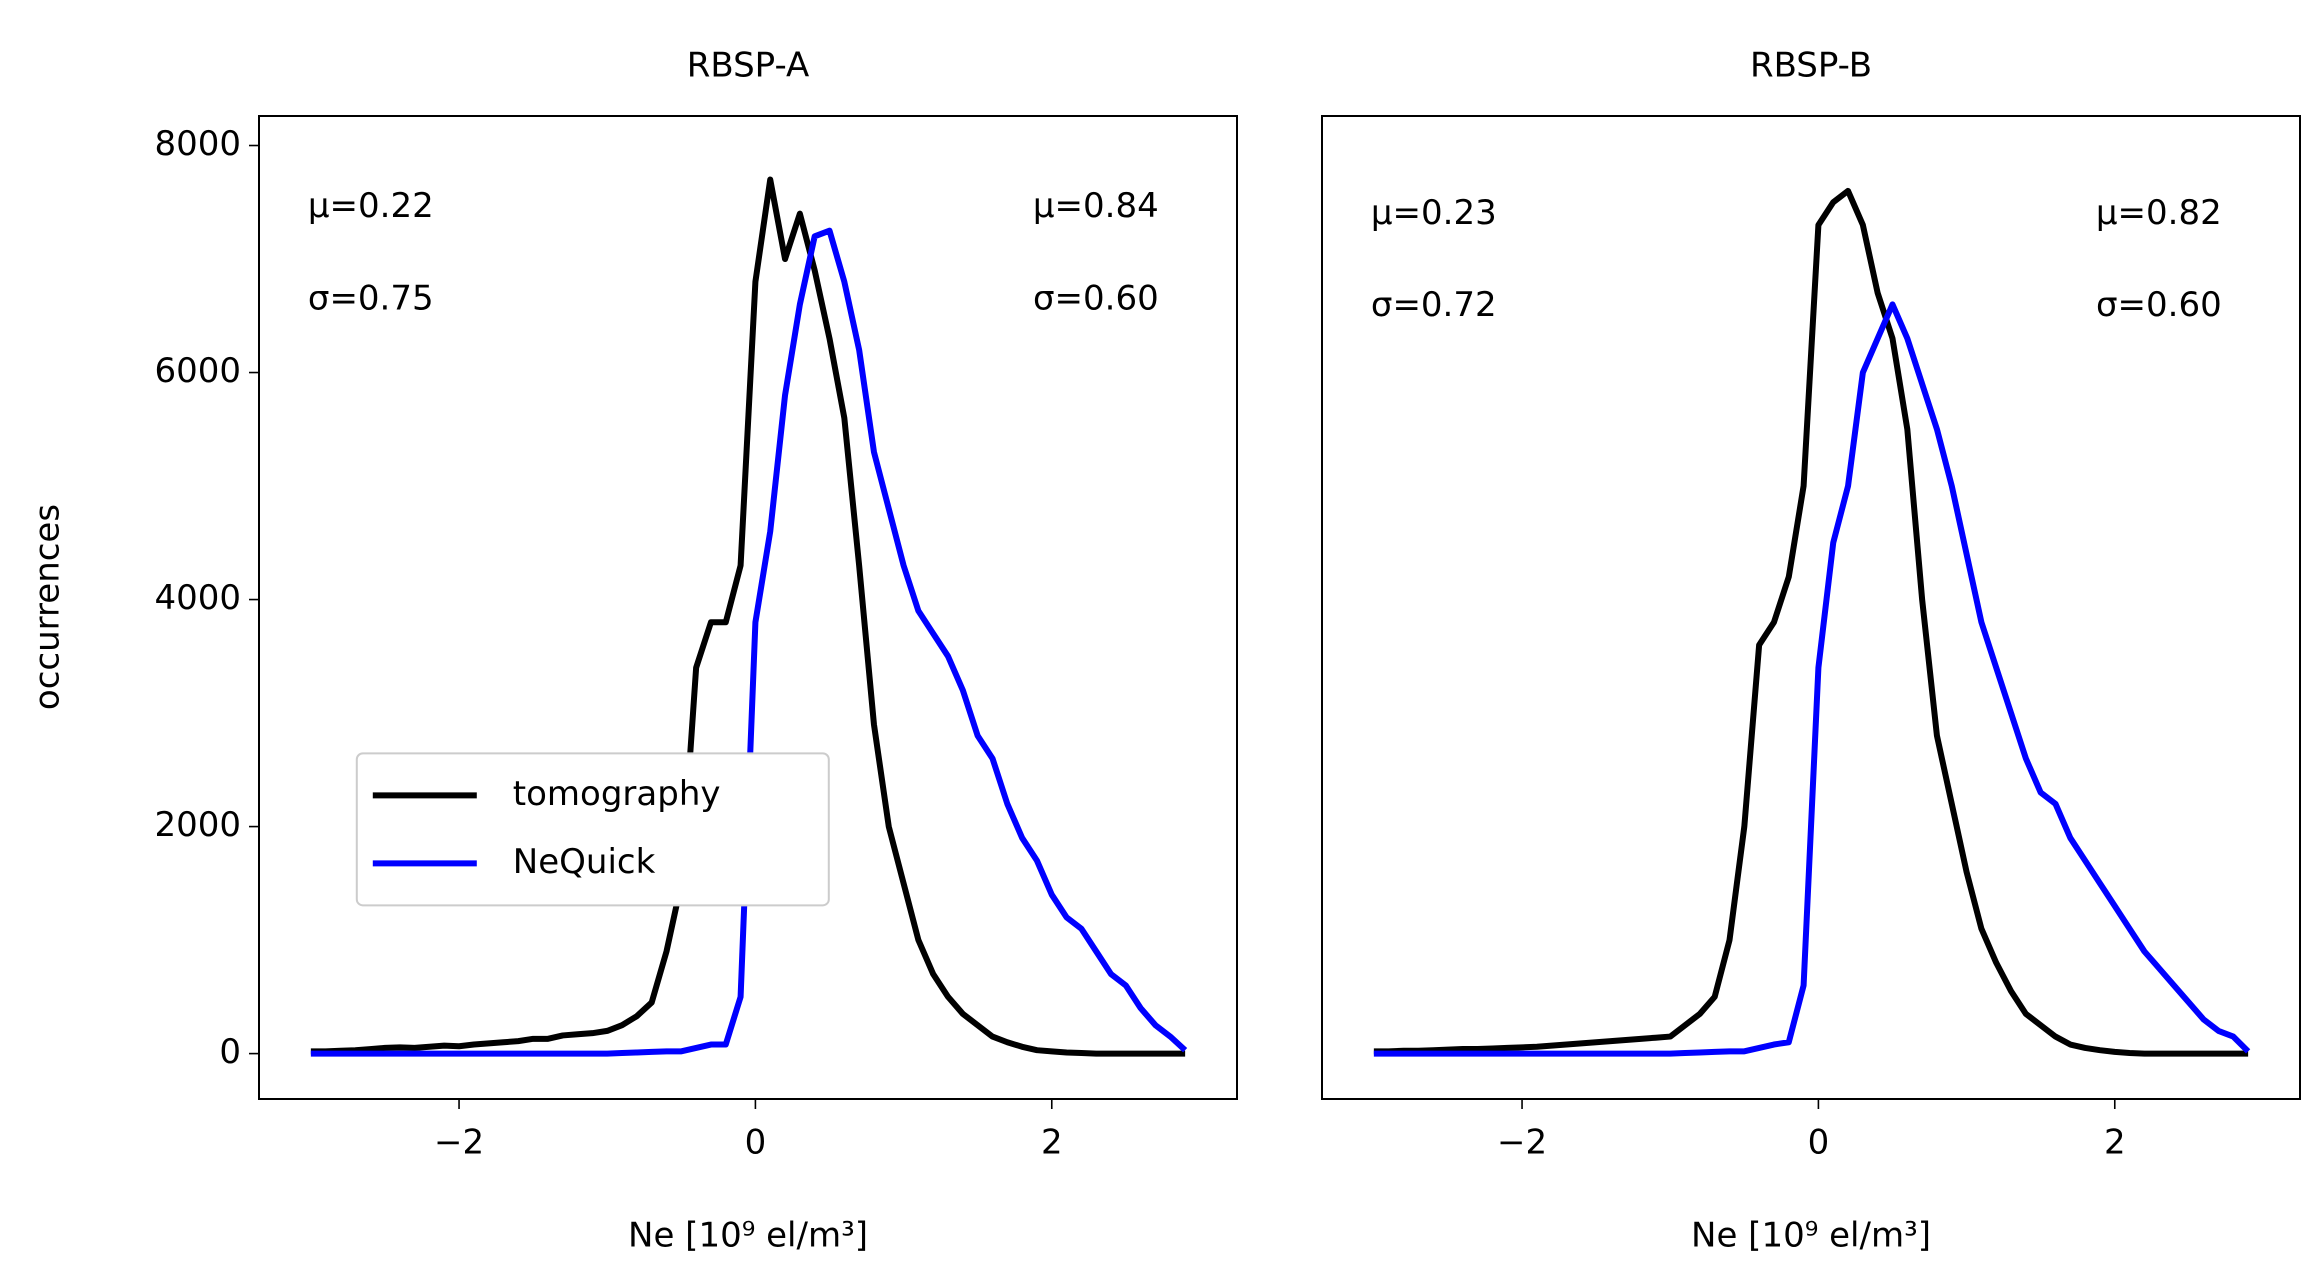 The image size is (2322, 1282). Describe the element at coordinates (197, 144) in the screenshot. I see `y-tick-label: 8000` at that location.